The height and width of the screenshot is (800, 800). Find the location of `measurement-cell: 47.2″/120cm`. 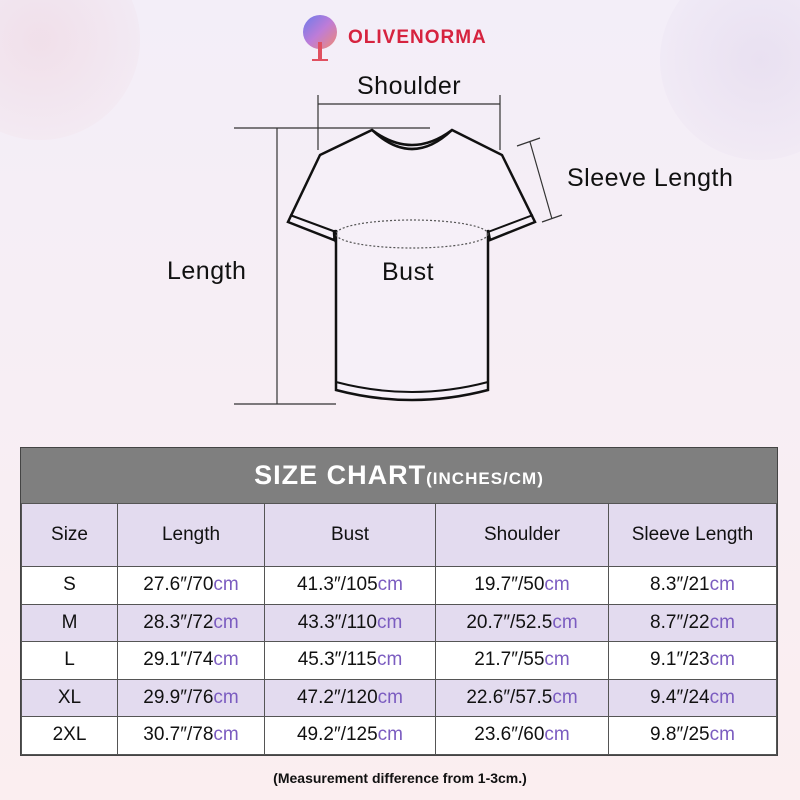

measurement-cell: 47.2″/120cm is located at coordinates (350, 697).